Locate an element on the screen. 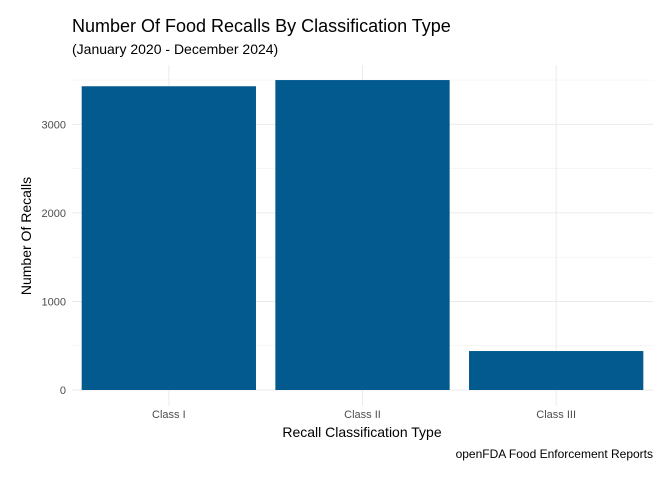  bar-class-iii is located at coordinates (556, 370).